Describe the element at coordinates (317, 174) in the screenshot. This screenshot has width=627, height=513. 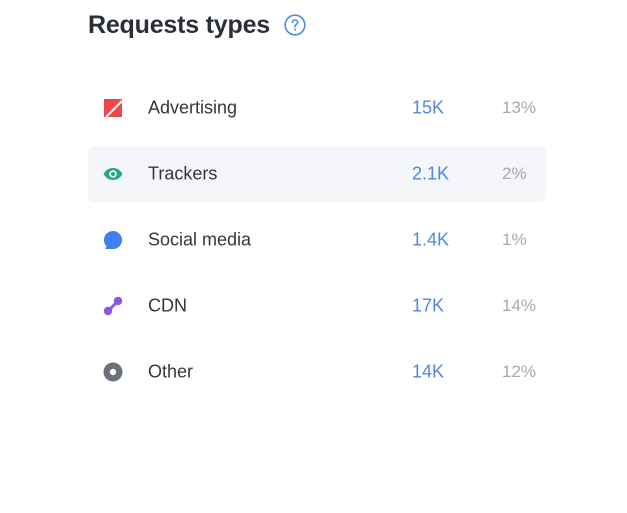
I see `list-item-trackers: Trackers 2.1K 2%` at that location.